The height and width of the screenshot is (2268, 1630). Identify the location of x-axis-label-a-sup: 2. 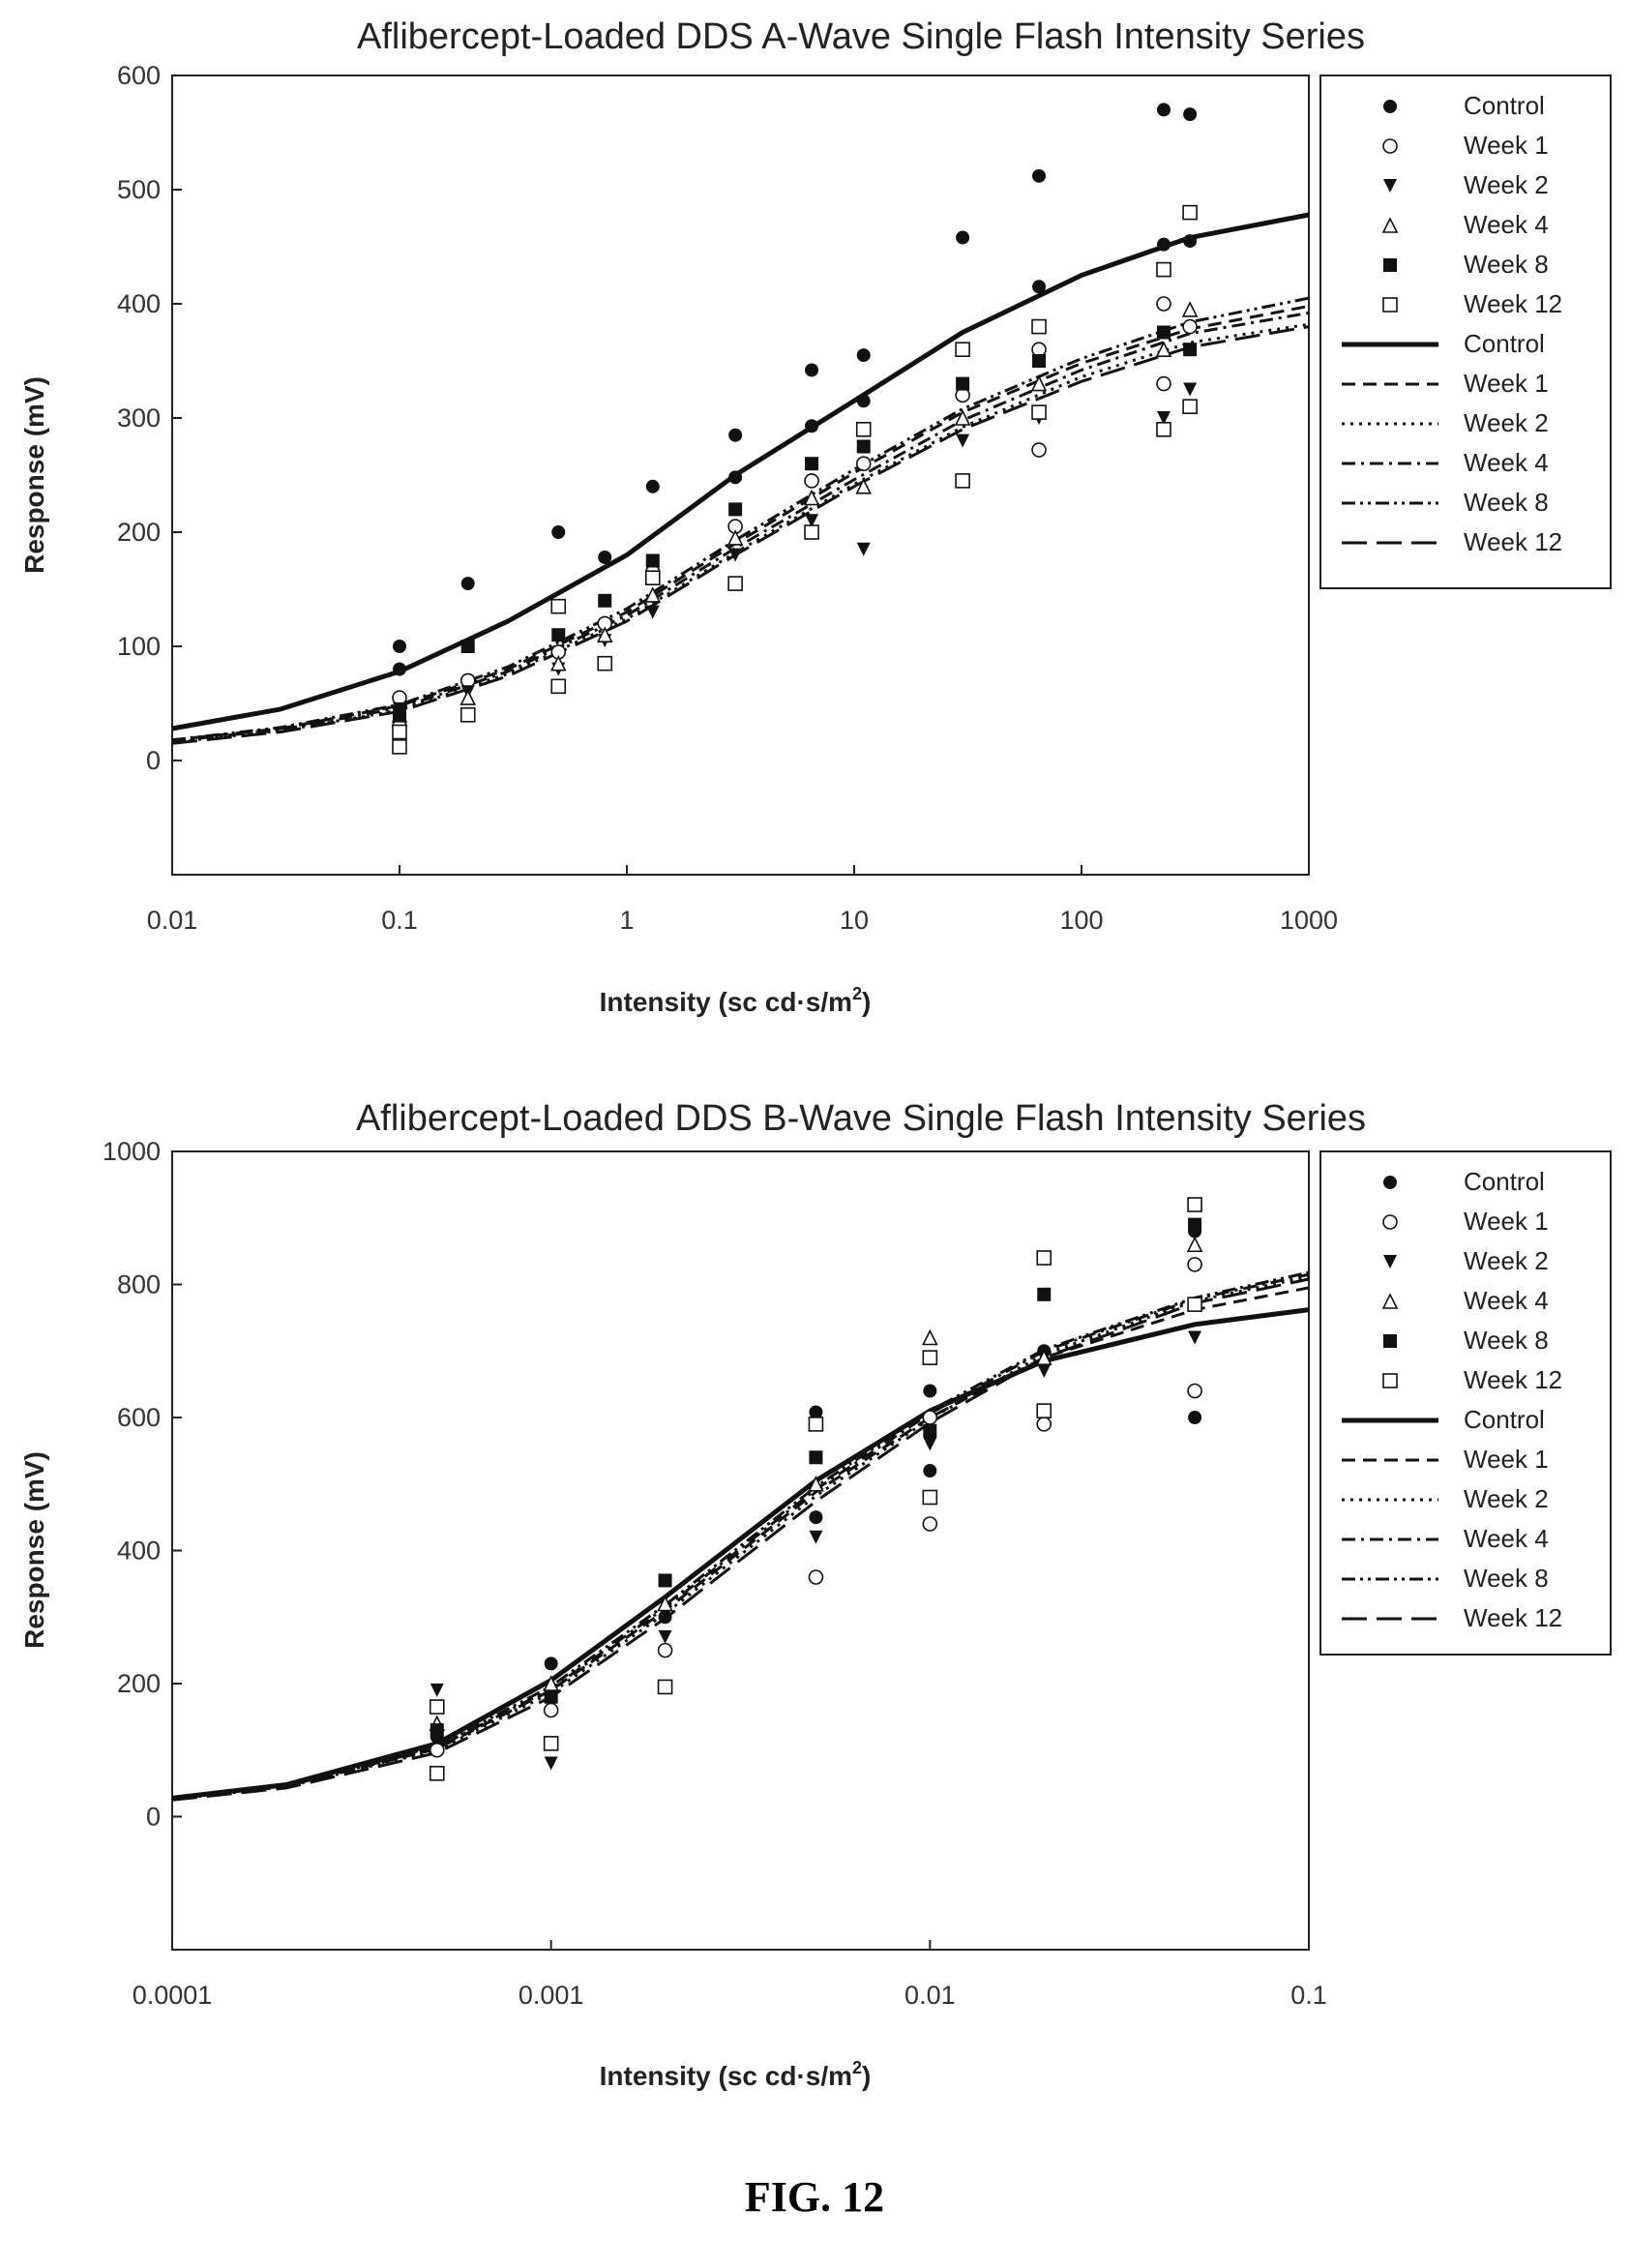
(857, 993).